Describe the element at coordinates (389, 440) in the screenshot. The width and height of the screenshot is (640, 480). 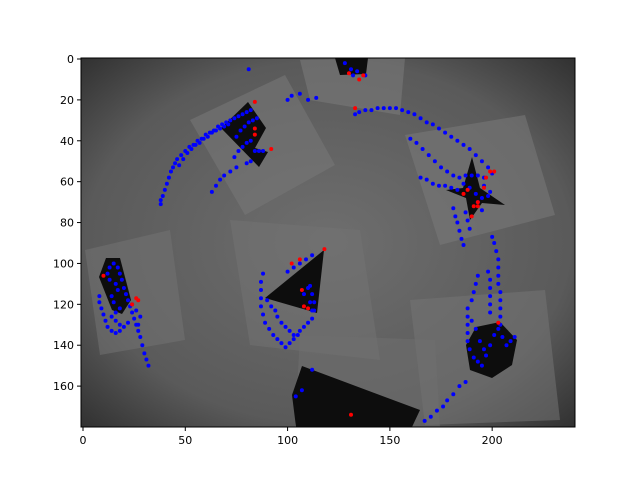
I see `x-tick-label: 150` at that location.